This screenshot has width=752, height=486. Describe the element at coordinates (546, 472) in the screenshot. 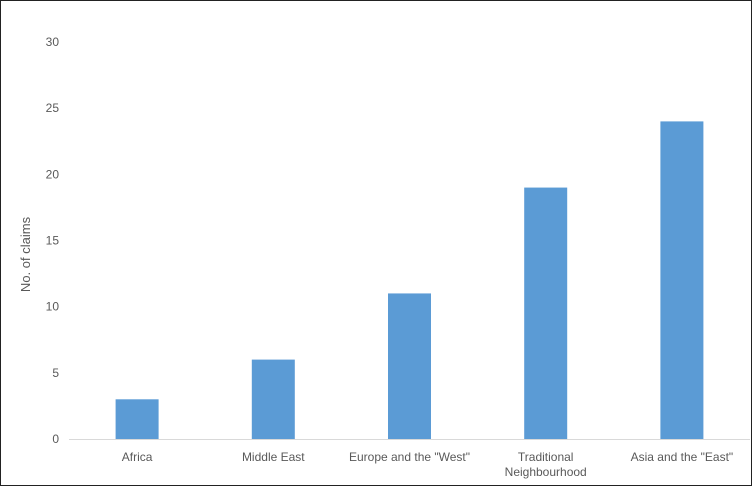

I see `x-tick-label-line: Neighbourhood` at that location.